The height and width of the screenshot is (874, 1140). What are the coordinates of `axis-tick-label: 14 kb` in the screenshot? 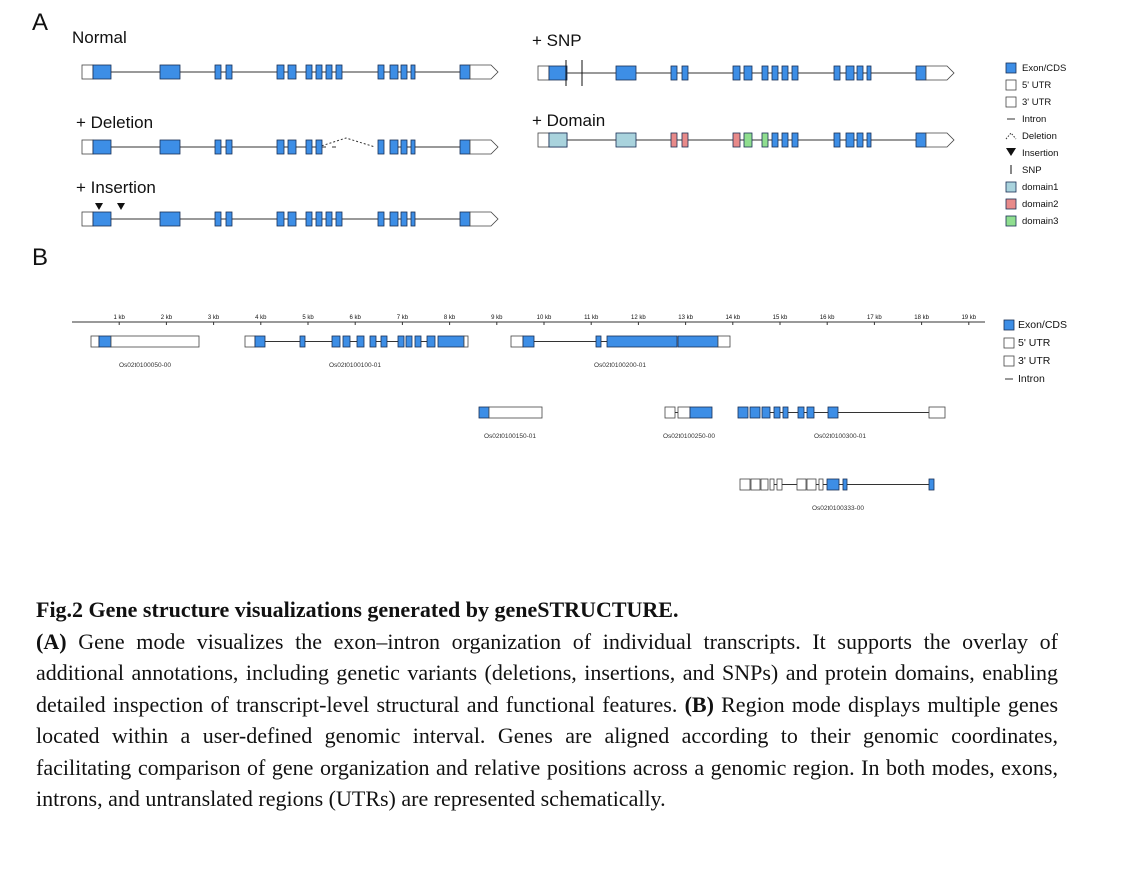 It's located at (732, 318).